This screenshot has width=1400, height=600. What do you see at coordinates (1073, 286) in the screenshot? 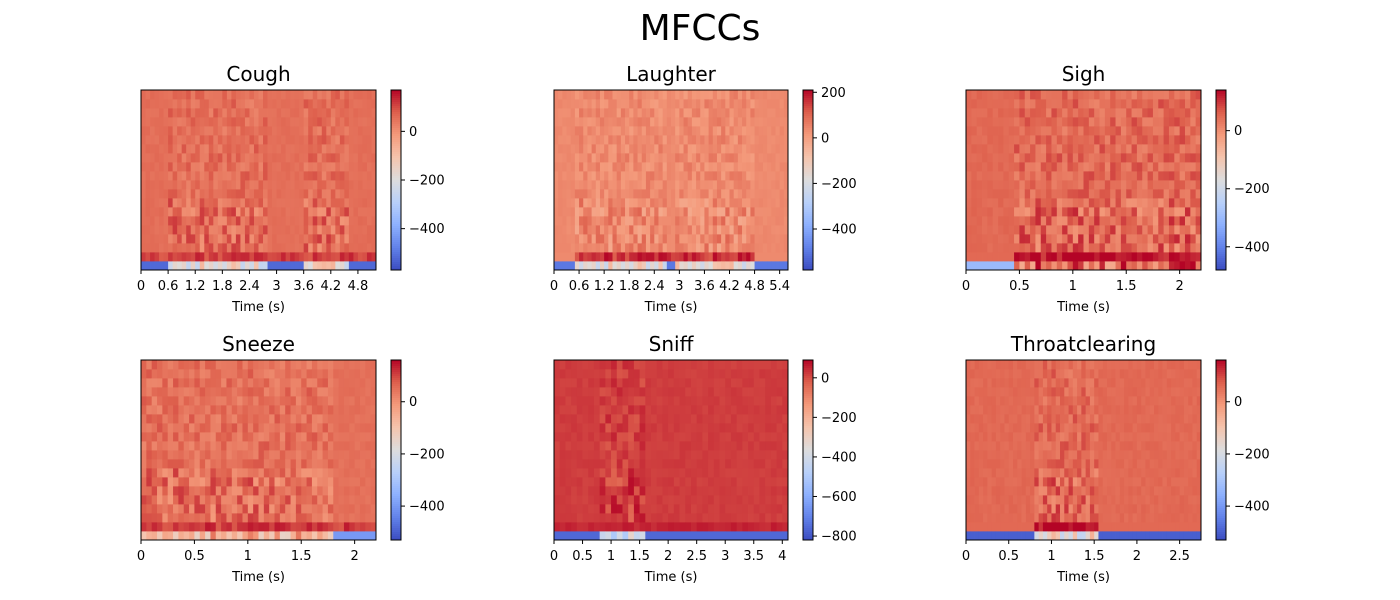
I see `x-tick-label: 1` at bounding box center [1073, 286].